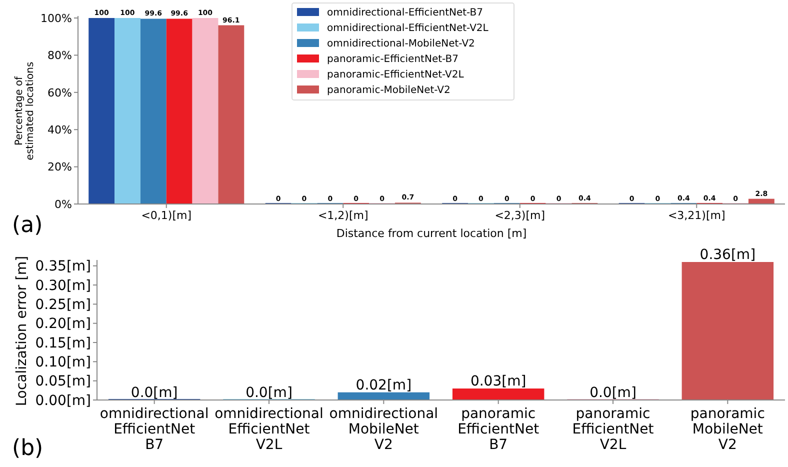 This screenshot has width=788, height=467. I want to click on y-tick-label: 0.10[m], so click(63, 362).